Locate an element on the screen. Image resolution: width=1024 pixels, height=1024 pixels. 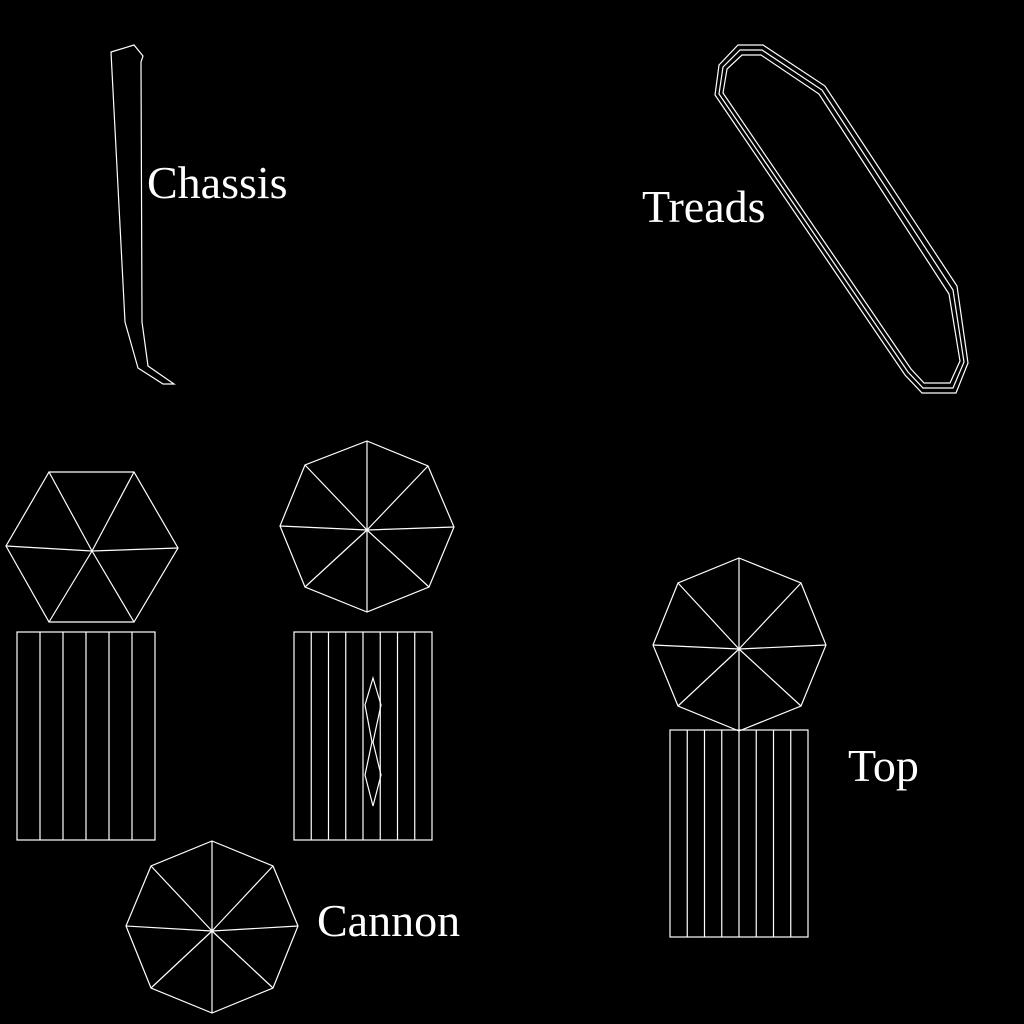
cannon-cylinder-left is located at coordinates (86, 736).